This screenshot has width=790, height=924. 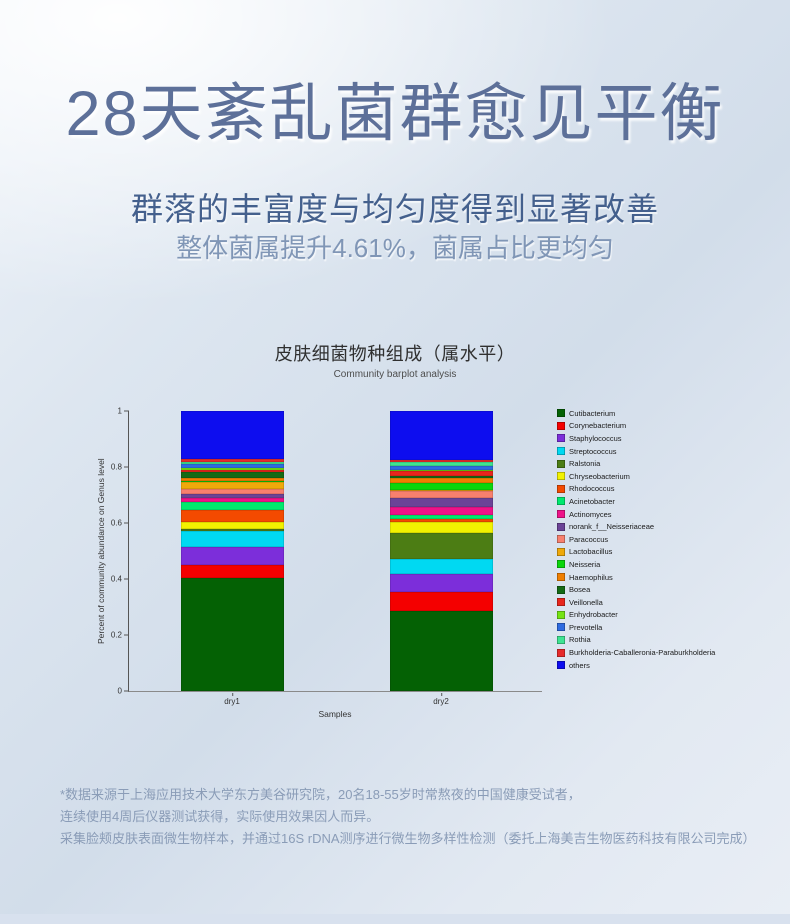 I want to click on chart-title: 皮肤细菌物种组成（属水平）, so click(x=395, y=354).